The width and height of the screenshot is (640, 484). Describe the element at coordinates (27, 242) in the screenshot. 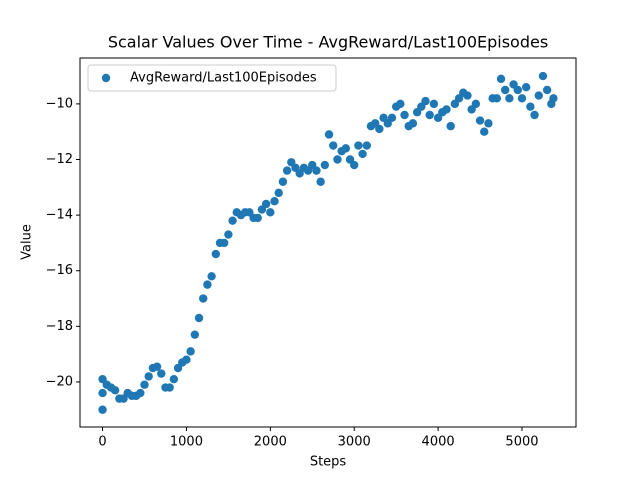

I see `y-axis-label: Value` at that location.